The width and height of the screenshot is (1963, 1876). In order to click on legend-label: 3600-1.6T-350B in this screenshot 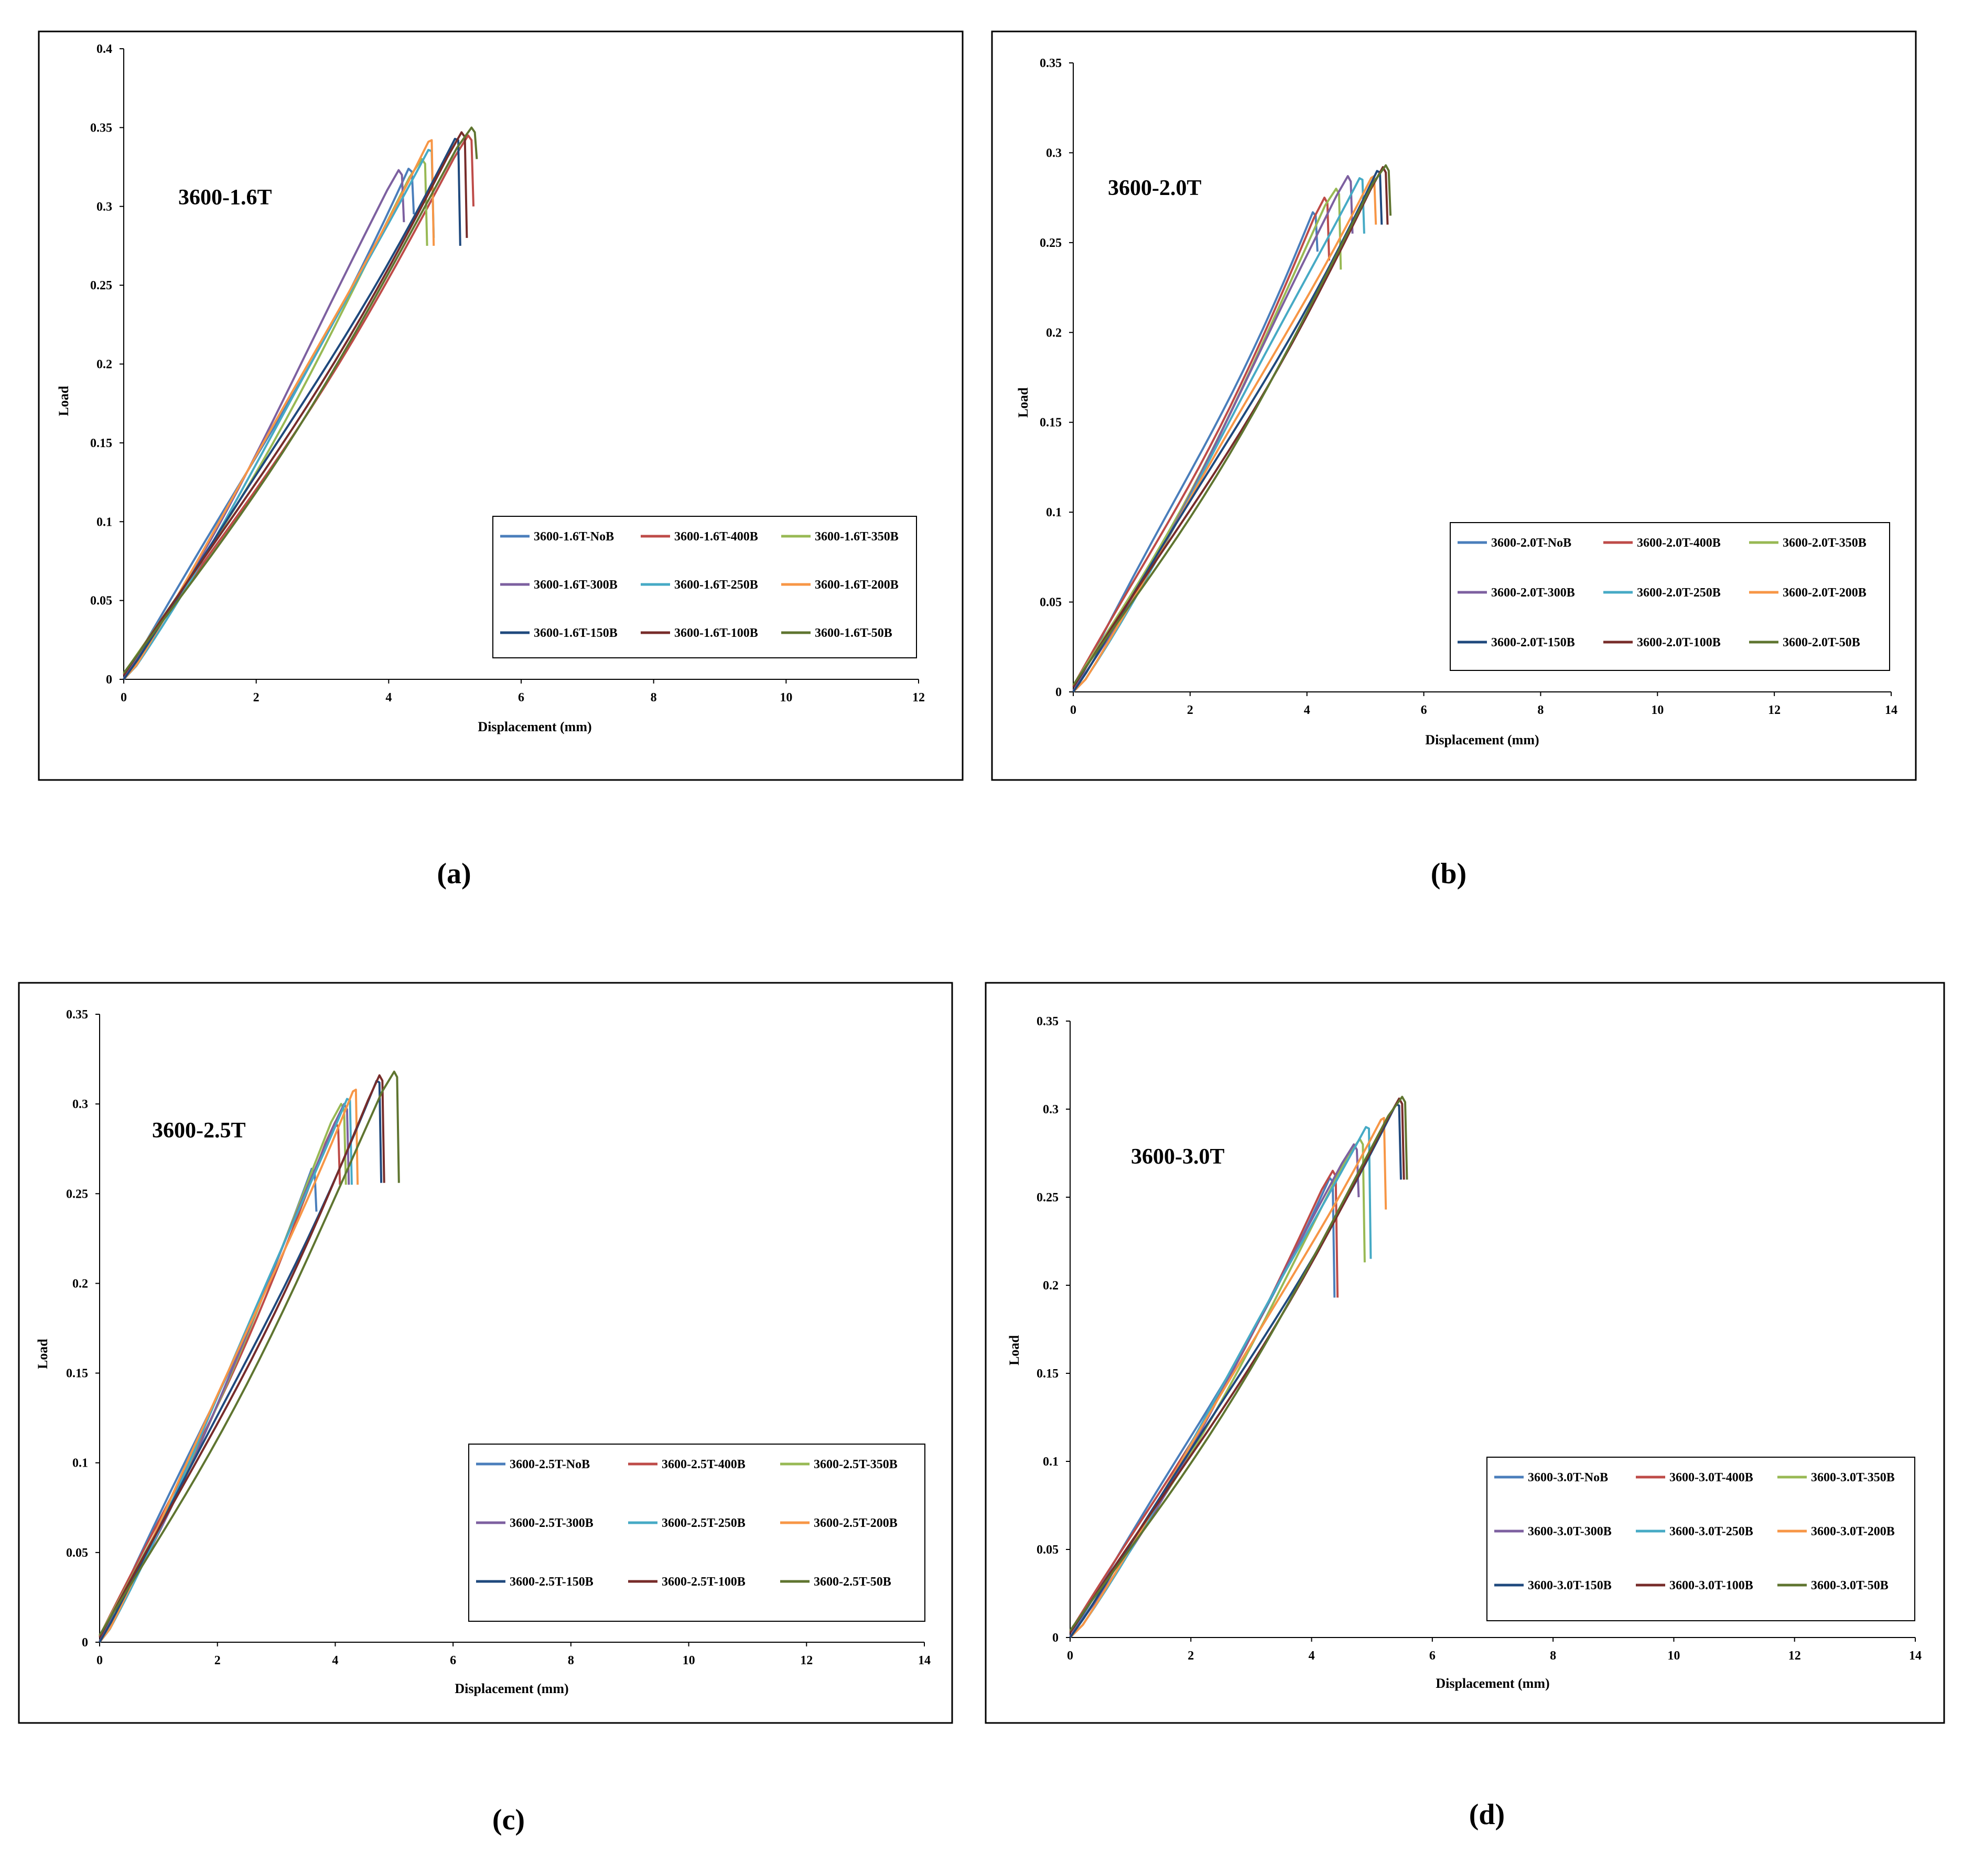, I will do `click(857, 537)`.